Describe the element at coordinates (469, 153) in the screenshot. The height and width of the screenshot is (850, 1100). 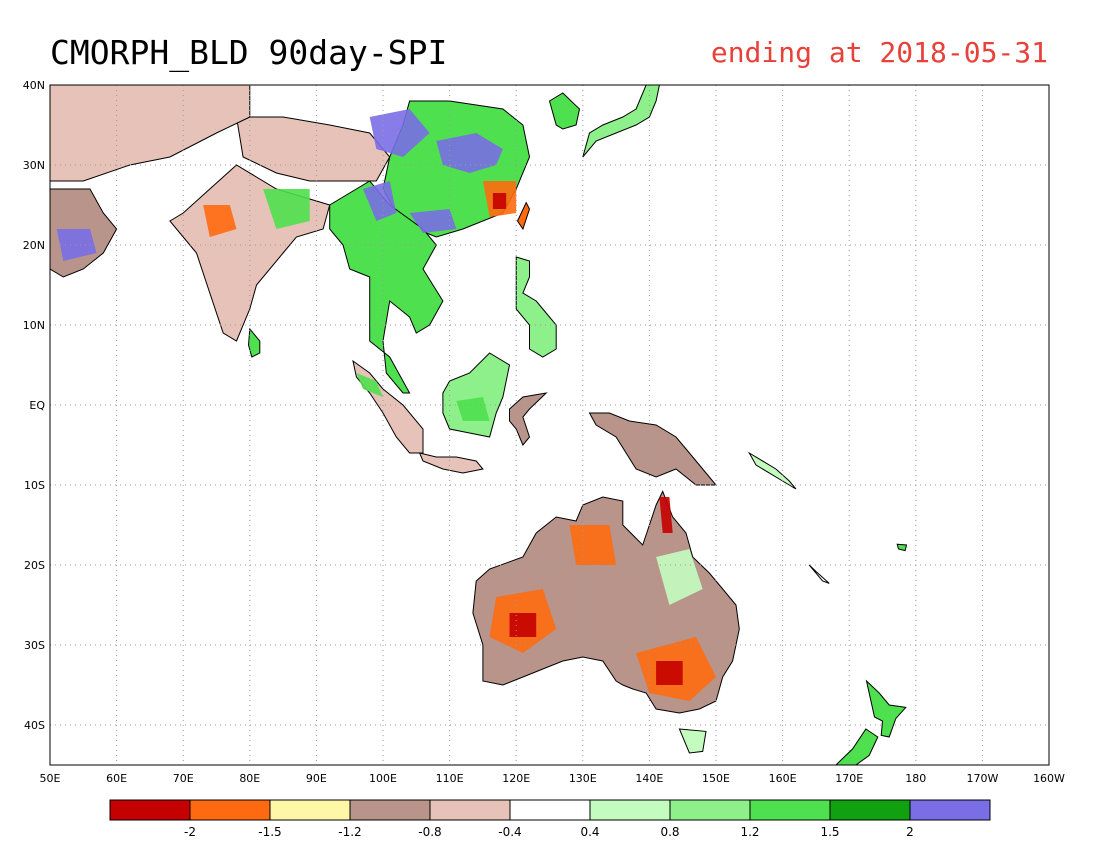
I see `spi-patch-yangtze-wet` at that location.